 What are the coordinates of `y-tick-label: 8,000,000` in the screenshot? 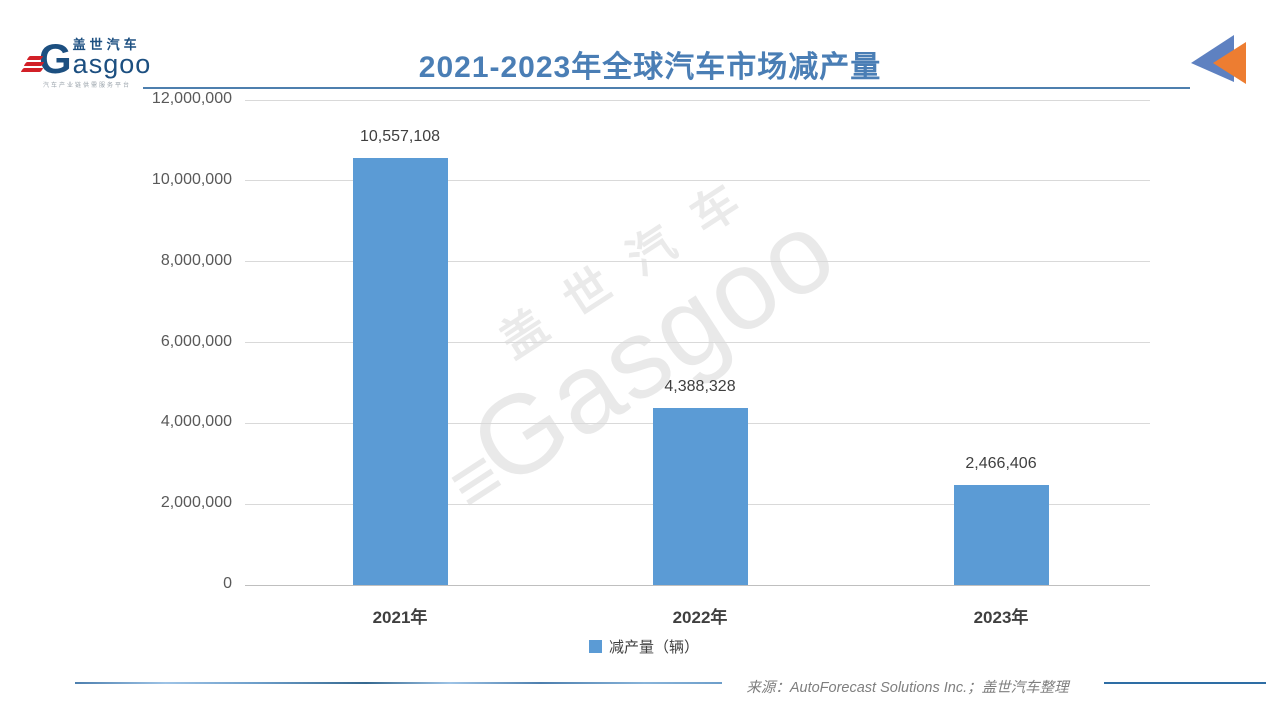 It's located at (196, 260).